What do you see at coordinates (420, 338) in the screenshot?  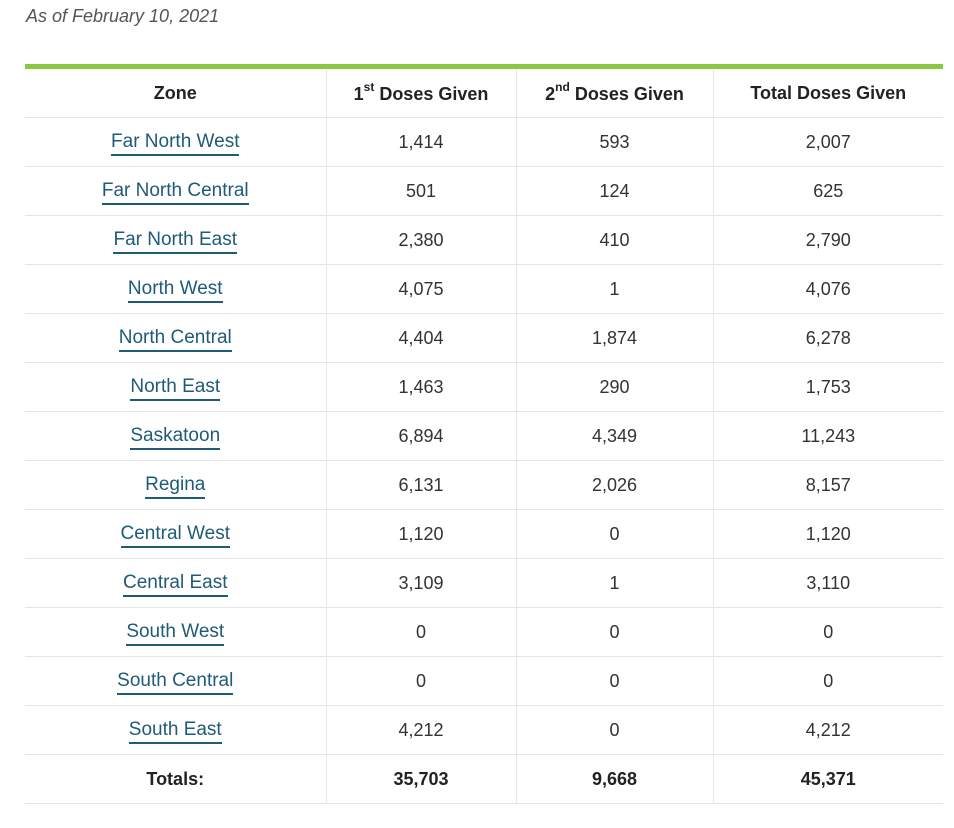 I see `first-doses-cell: 4,404` at bounding box center [420, 338].